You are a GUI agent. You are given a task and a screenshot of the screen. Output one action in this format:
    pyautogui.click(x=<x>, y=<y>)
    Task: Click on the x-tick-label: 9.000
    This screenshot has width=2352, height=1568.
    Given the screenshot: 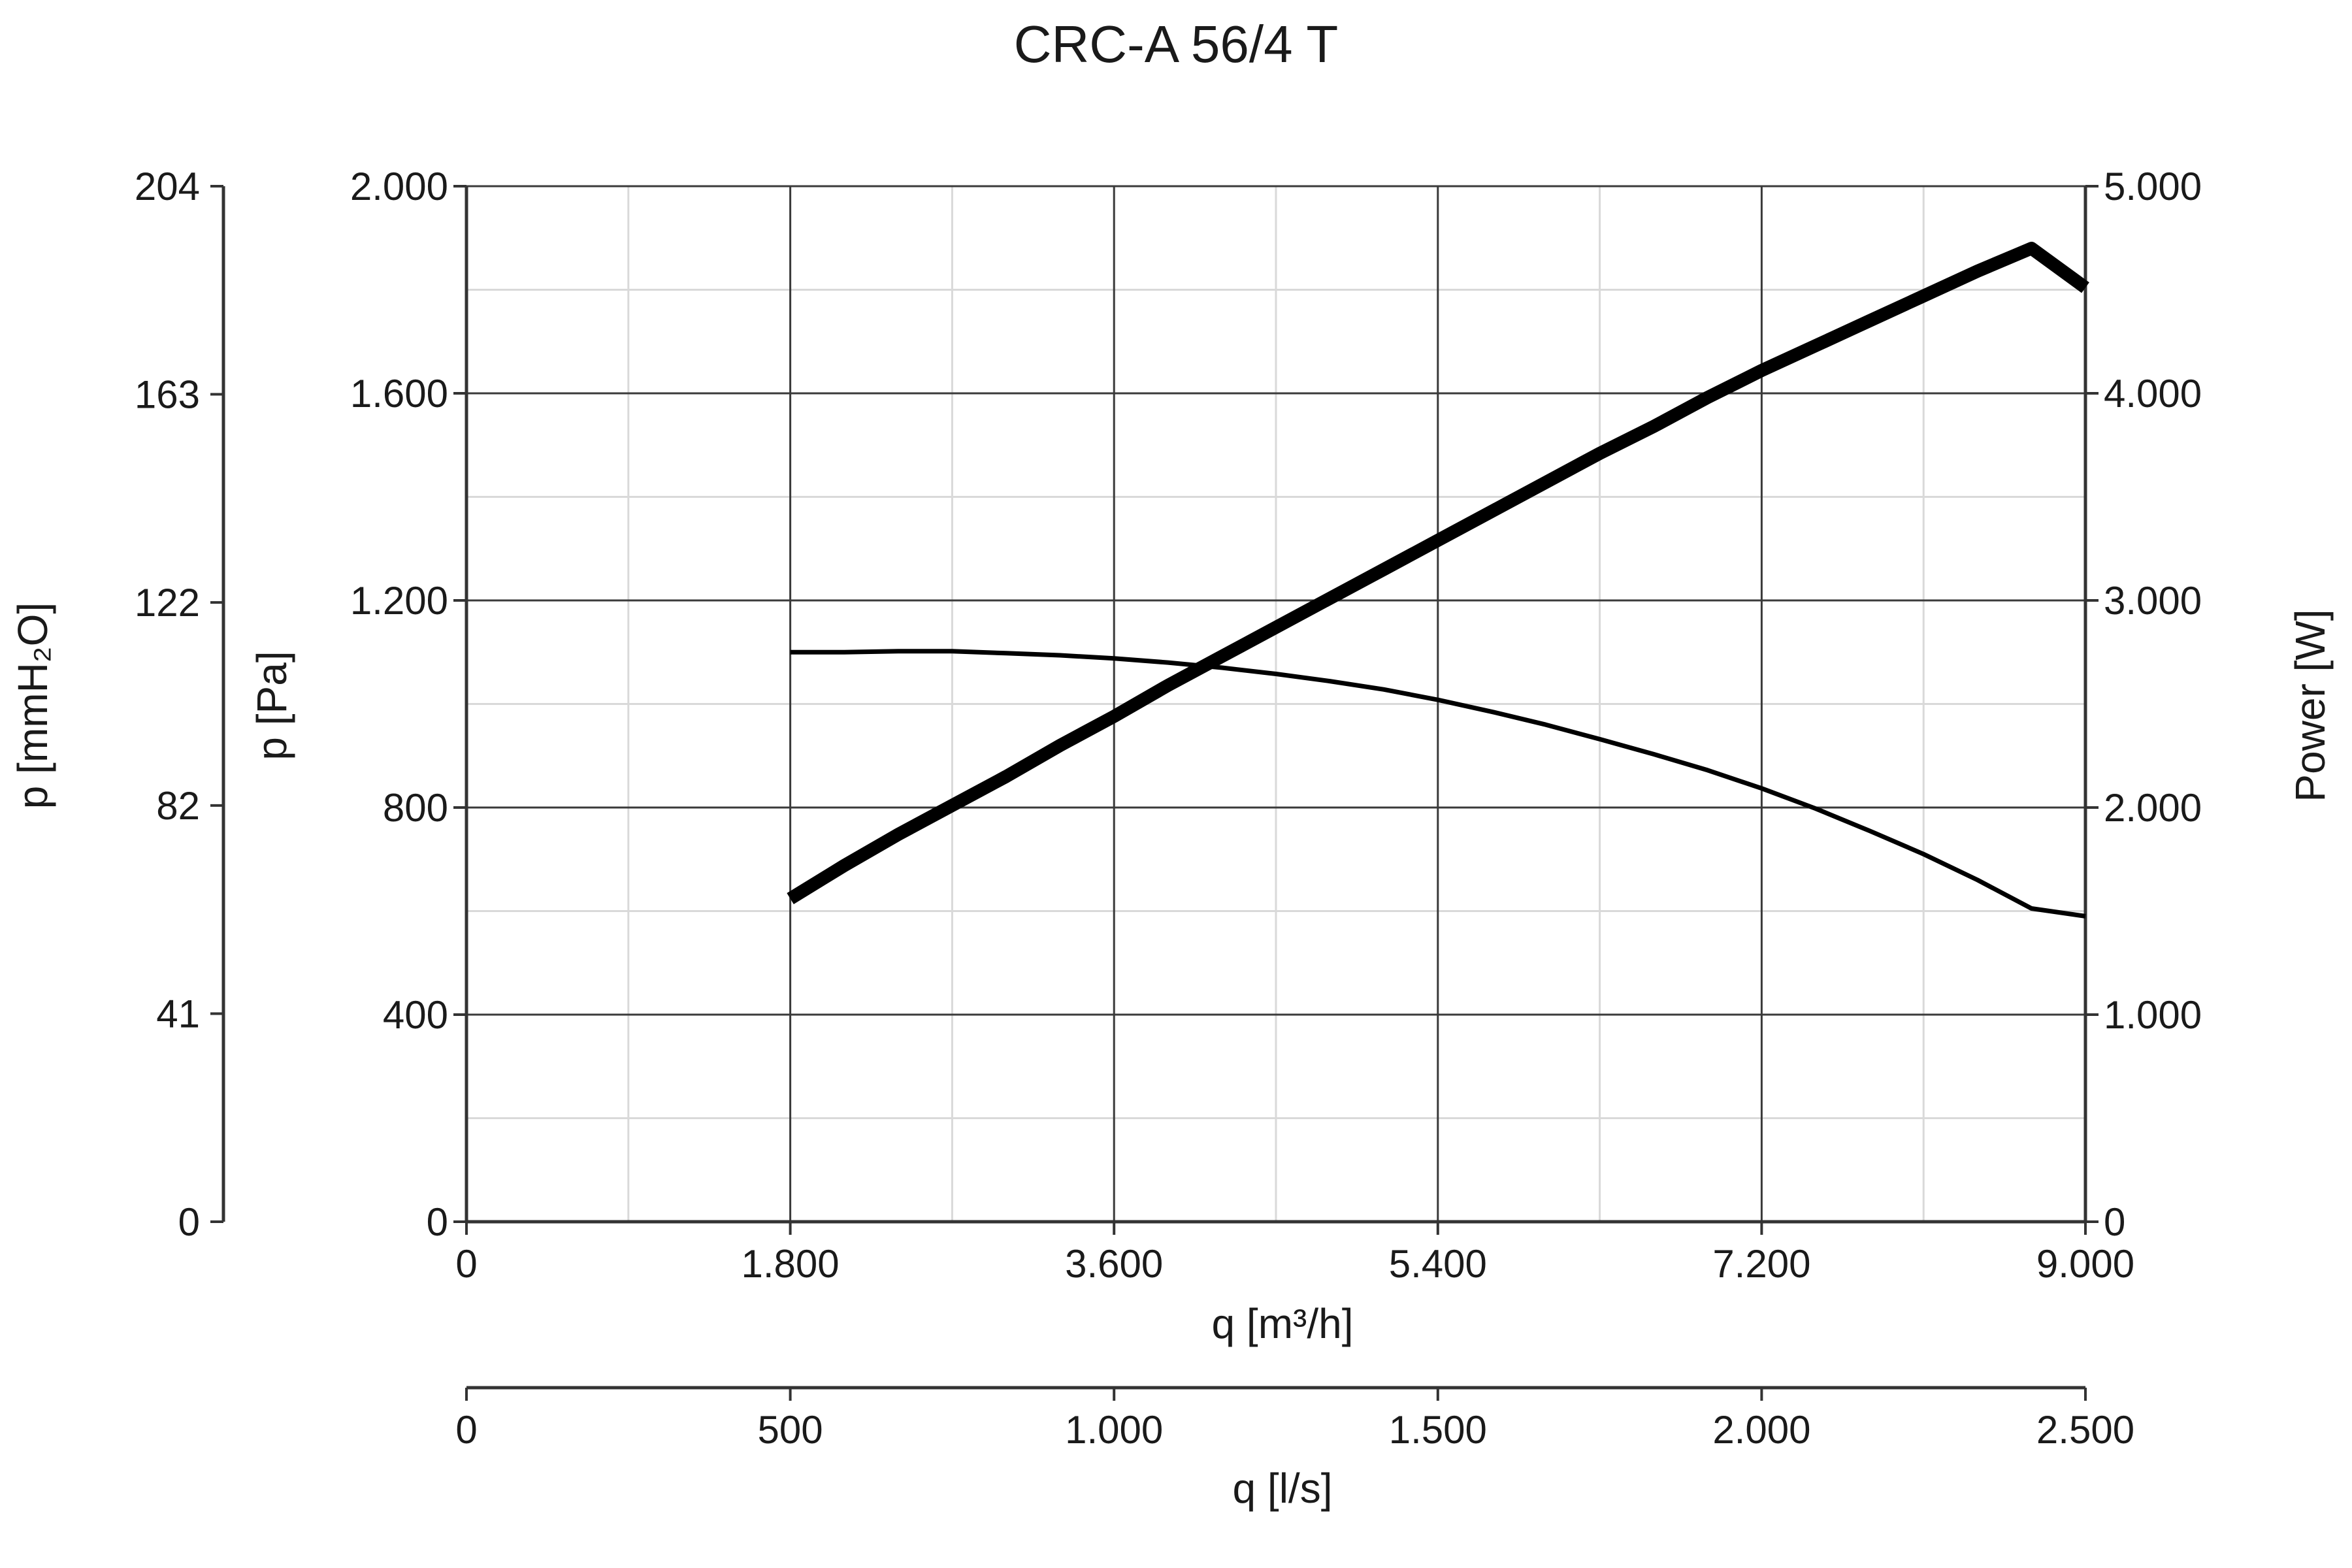 What is the action you would take?
    pyautogui.click(x=2085, y=1264)
    